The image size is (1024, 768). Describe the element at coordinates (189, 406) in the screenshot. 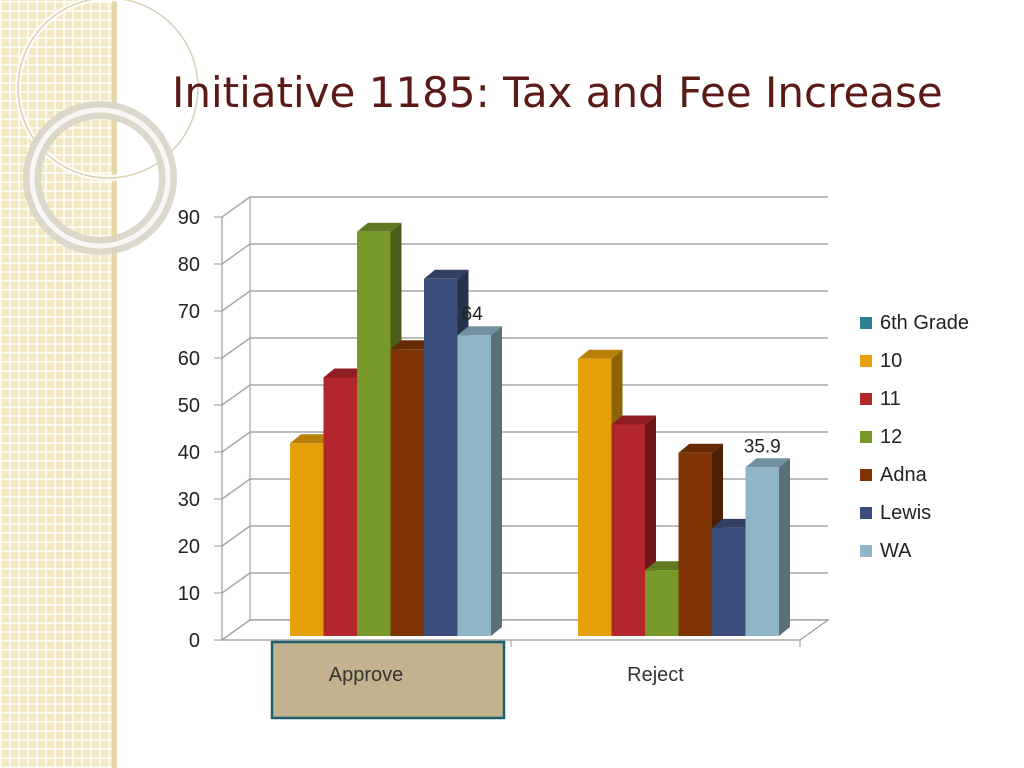

I see `y-tick-label: 50` at that location.